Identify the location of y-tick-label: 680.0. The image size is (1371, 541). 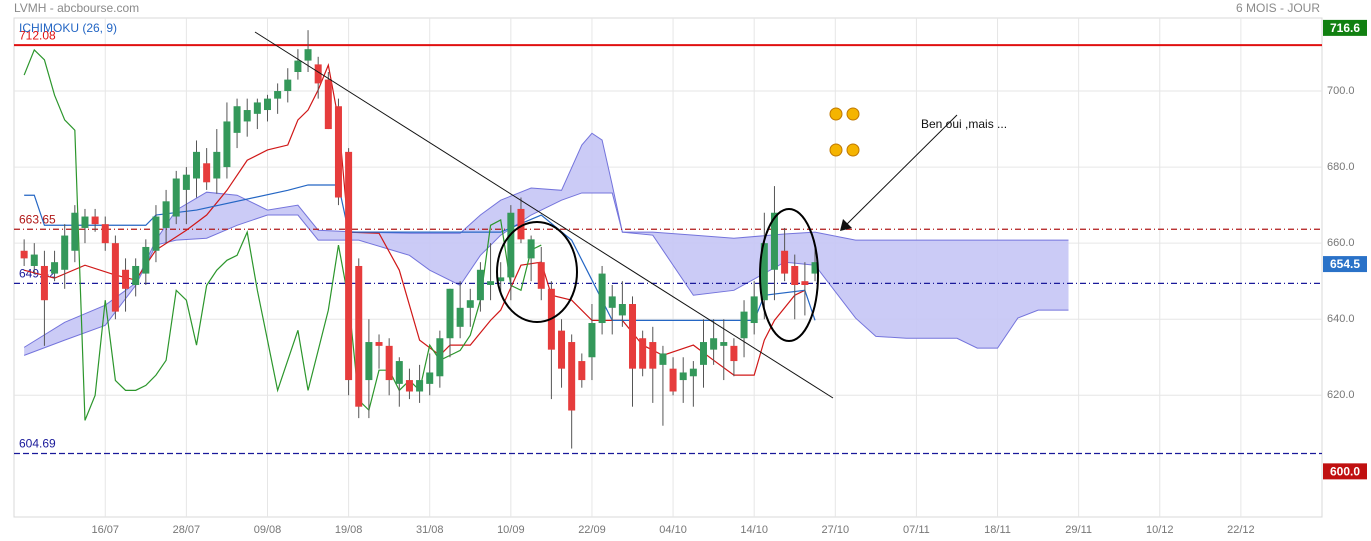
(1341, 167).